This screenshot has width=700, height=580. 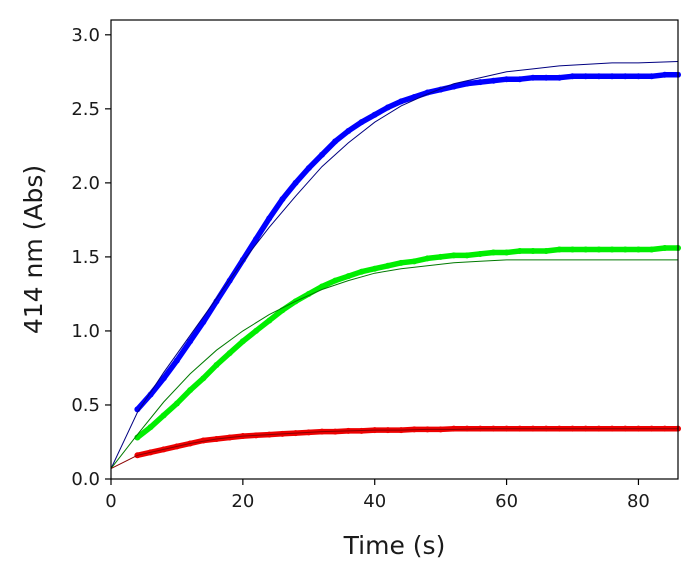 I want to click on y-axis-label: 414 nm (Abs), so click(x=33, y=249).